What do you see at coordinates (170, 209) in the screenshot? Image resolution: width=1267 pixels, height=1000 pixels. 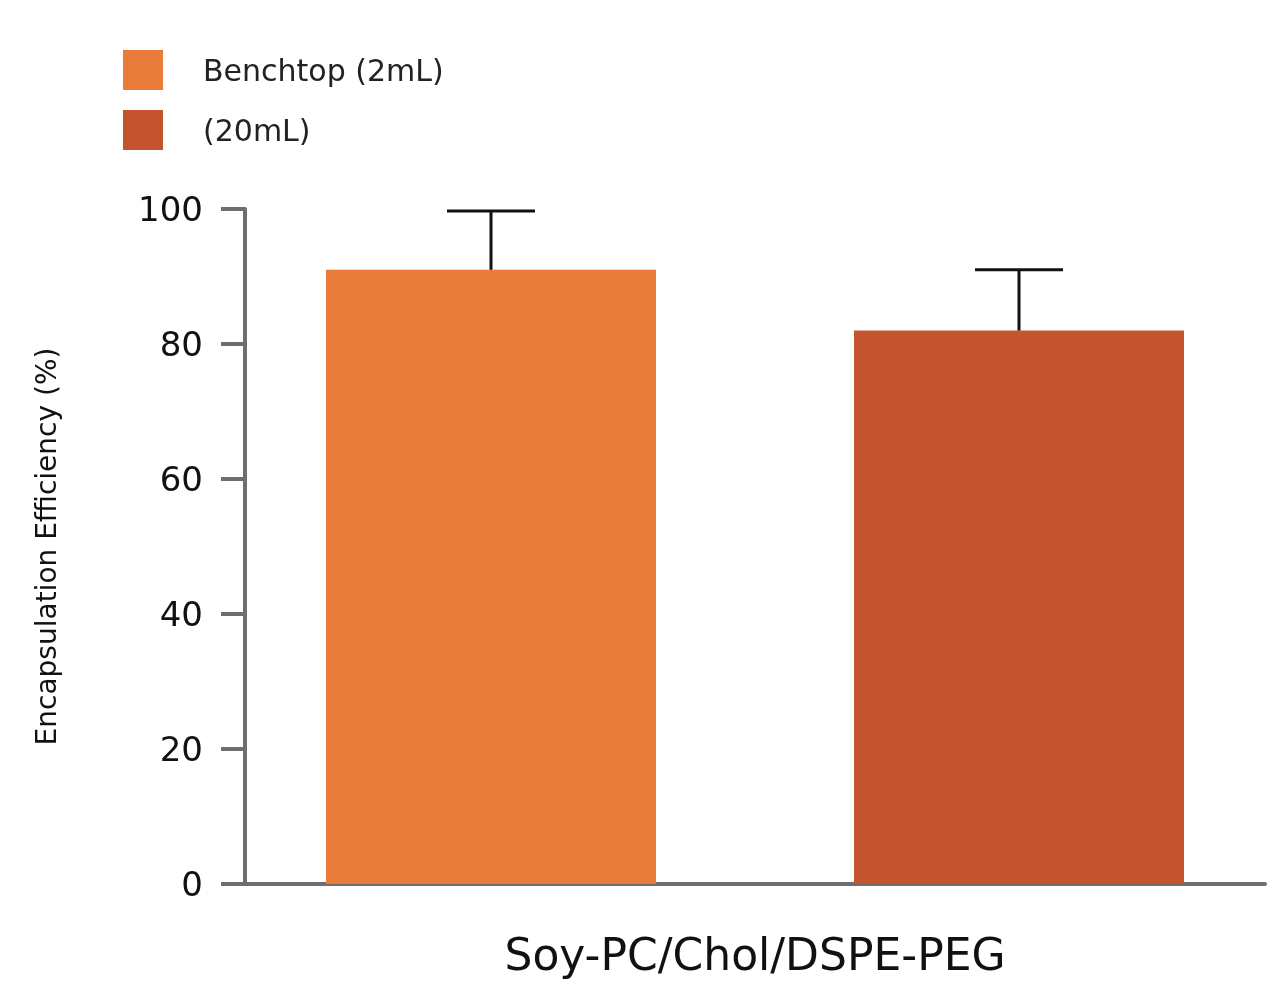 I see `y-tick-label: 100` at bounding box center [170, 209].